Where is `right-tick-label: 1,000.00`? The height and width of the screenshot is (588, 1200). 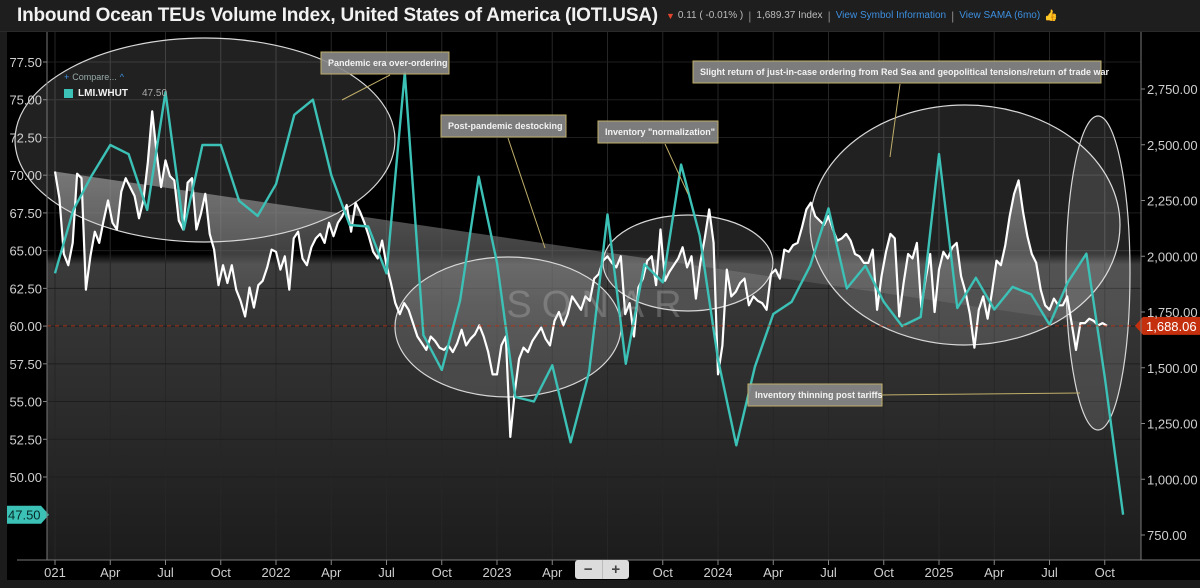 right-tick-label: 1,000.00 is located at coordinates (1172, 479).